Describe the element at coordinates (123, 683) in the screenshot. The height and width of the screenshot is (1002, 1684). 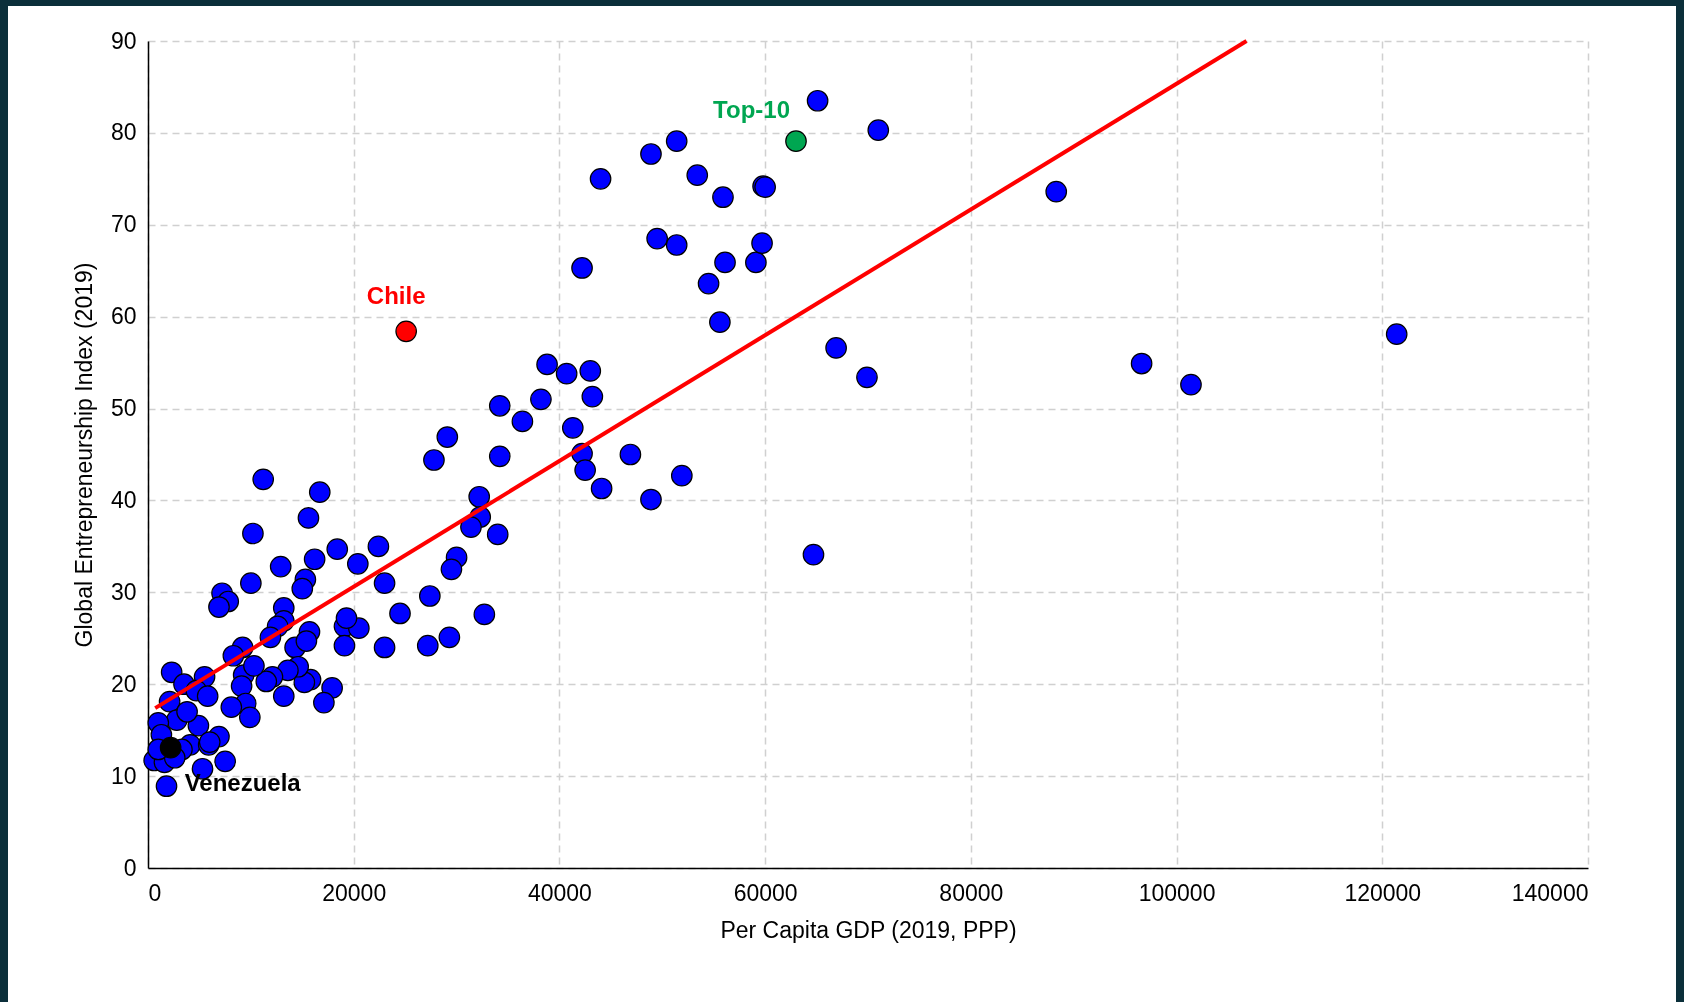
I see `y-tick-label: 20` at that location.